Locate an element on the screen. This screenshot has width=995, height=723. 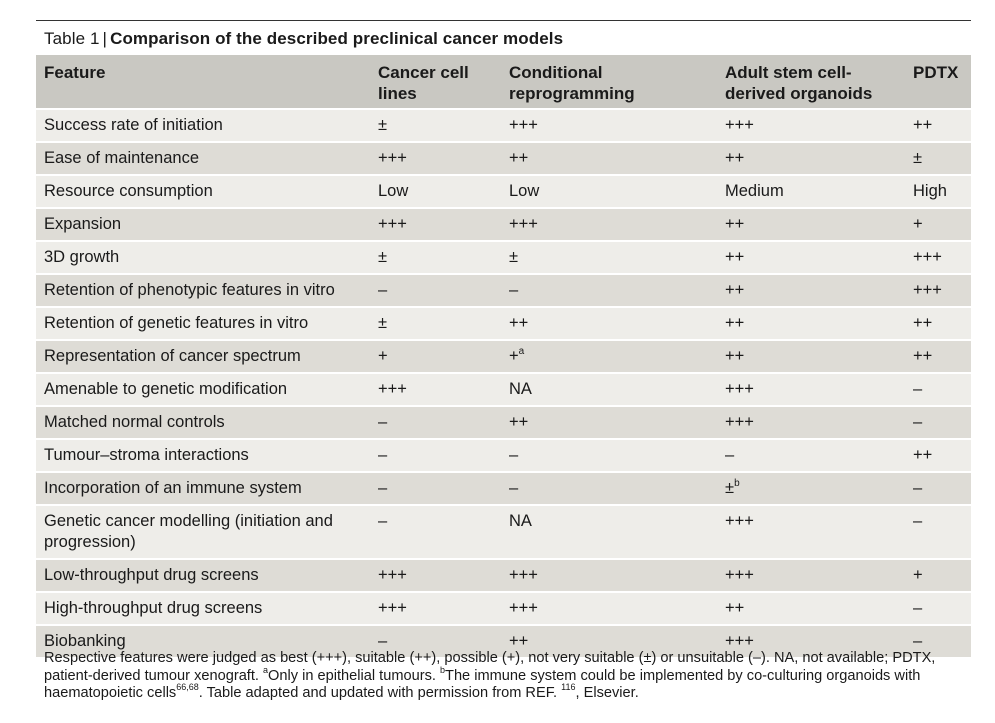
top-rule is located at coordinates (503, 20).